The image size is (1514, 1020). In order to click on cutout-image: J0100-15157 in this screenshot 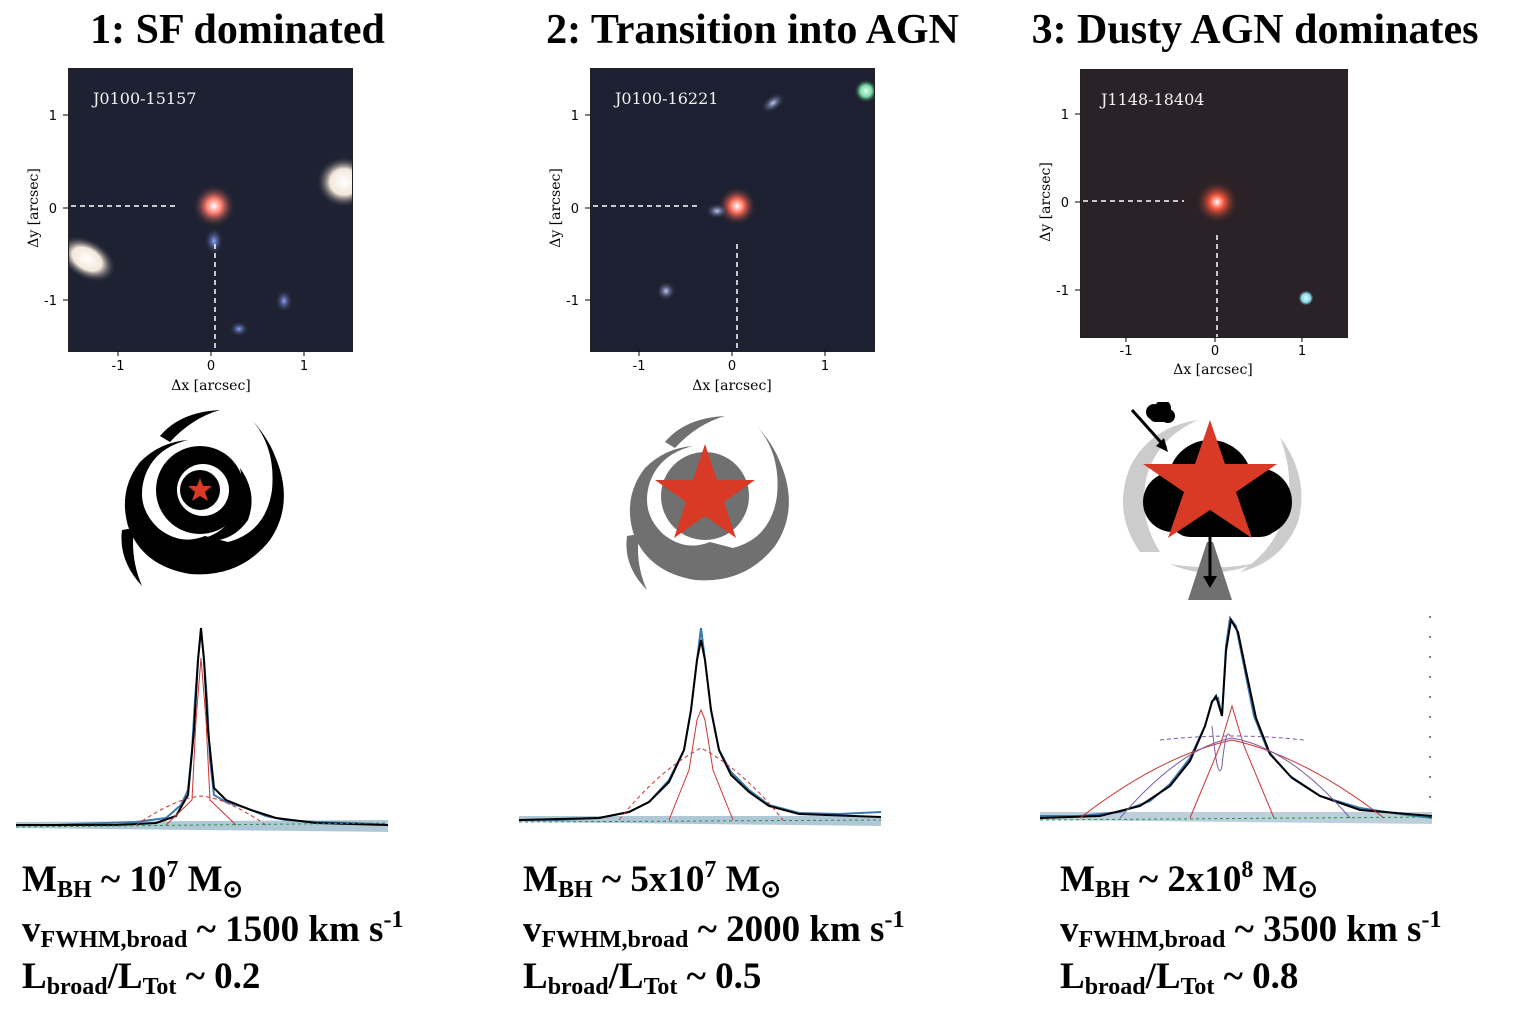, I will do `click(210, 210)`.